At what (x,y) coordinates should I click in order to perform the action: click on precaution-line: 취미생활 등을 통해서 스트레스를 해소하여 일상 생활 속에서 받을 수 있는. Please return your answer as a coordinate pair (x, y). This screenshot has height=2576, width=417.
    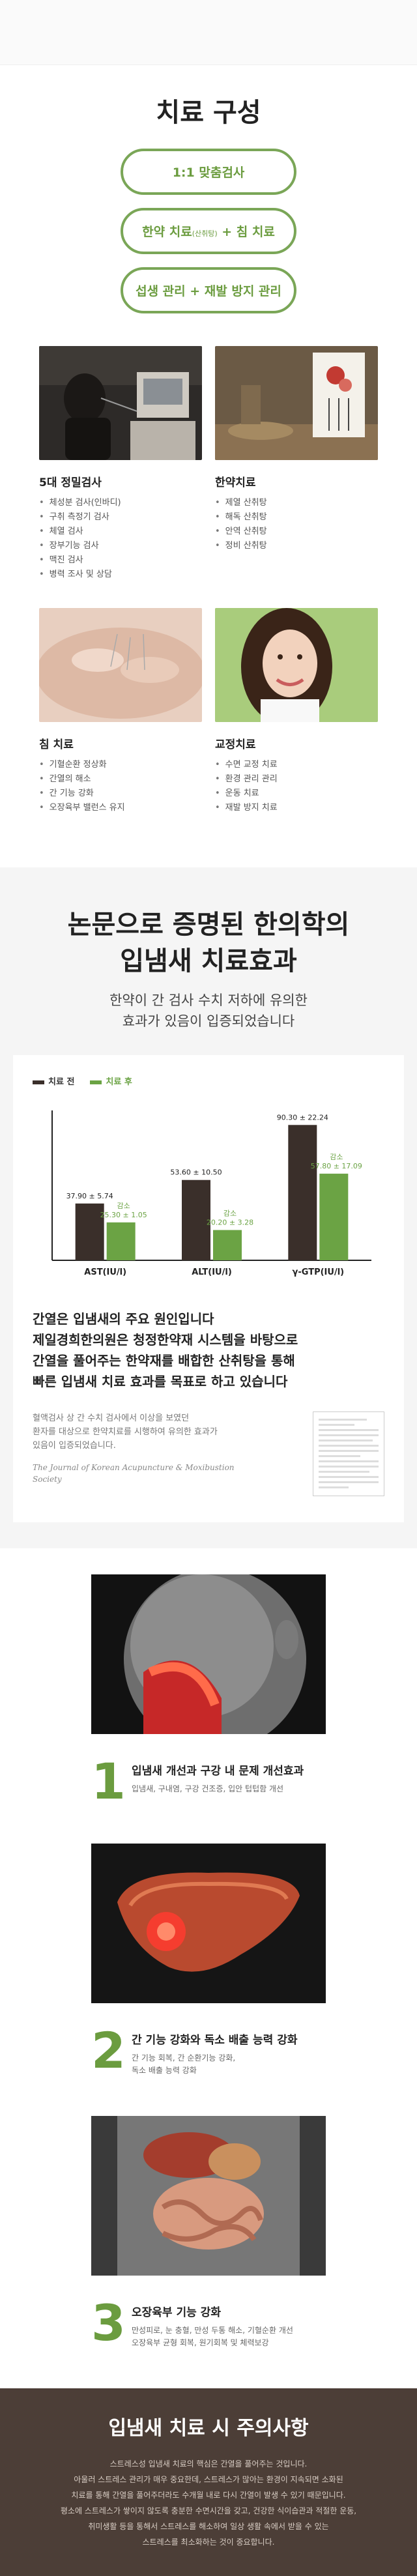
    Looking at the image, I should click on (208, 2526).